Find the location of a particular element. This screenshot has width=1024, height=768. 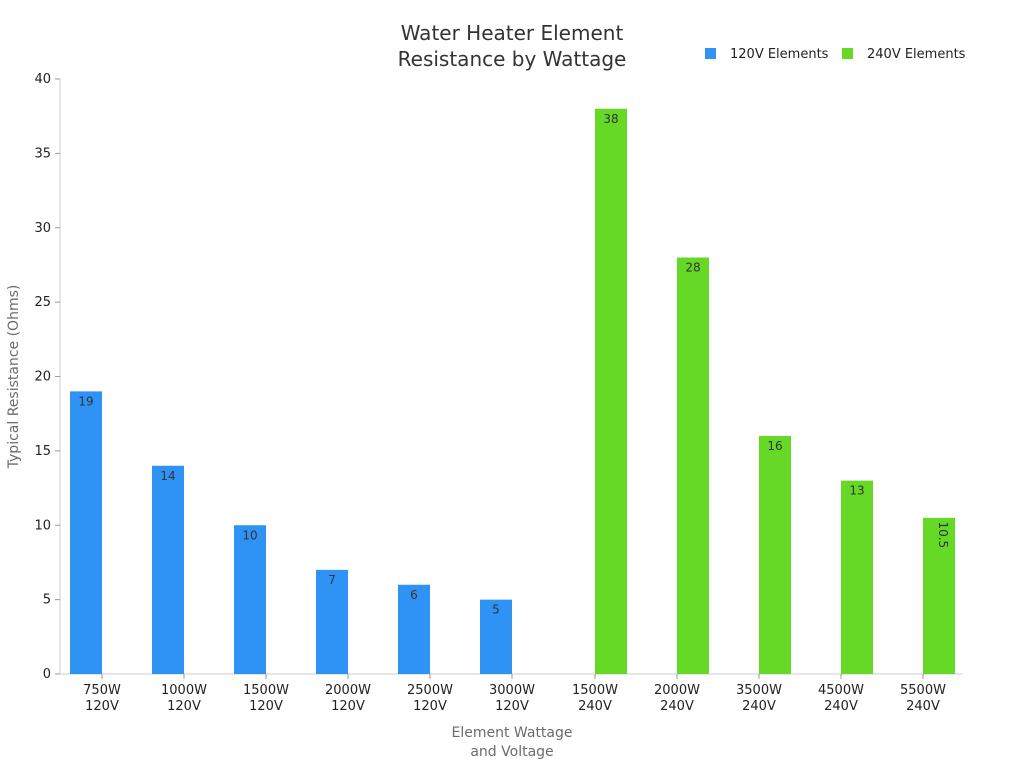

y-tick-label: 10 is located at coordinates (42, 525).